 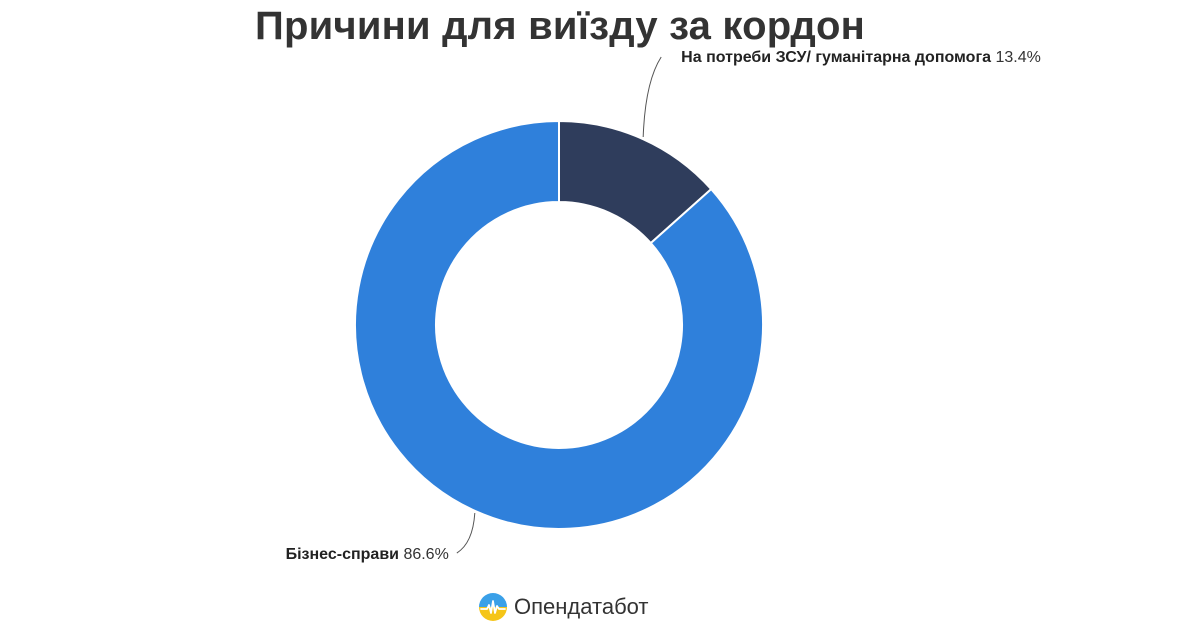 What do you see at coordinates (560, 26) in the screenshot?
I see `chart-title: Причини для виїзду за кордон` at bounding box center [560, 26].